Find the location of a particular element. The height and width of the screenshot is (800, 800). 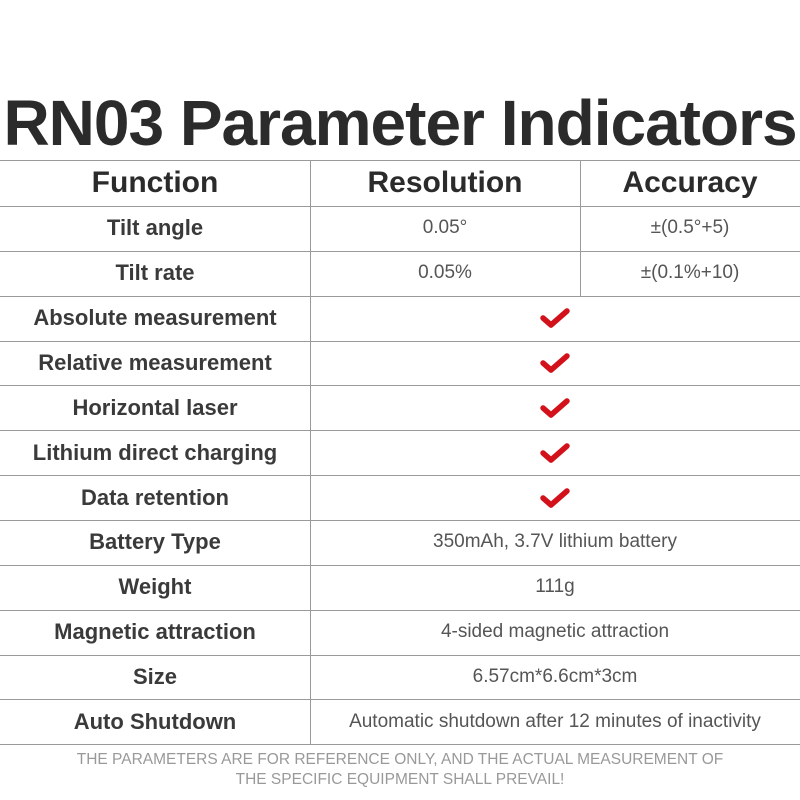

spec-value: 4-sided magnetic attraction is located at coordinates (555, 632).